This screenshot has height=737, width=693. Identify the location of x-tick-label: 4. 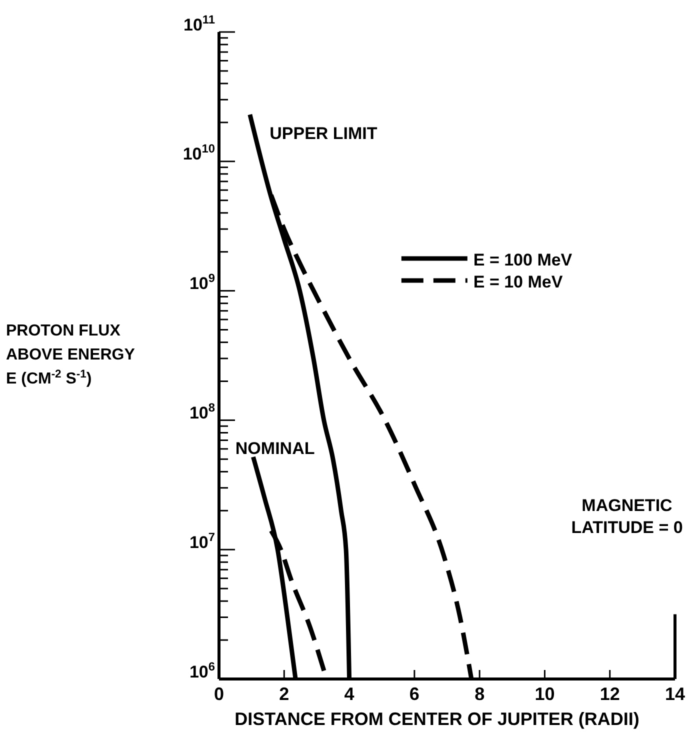
(349, 694).